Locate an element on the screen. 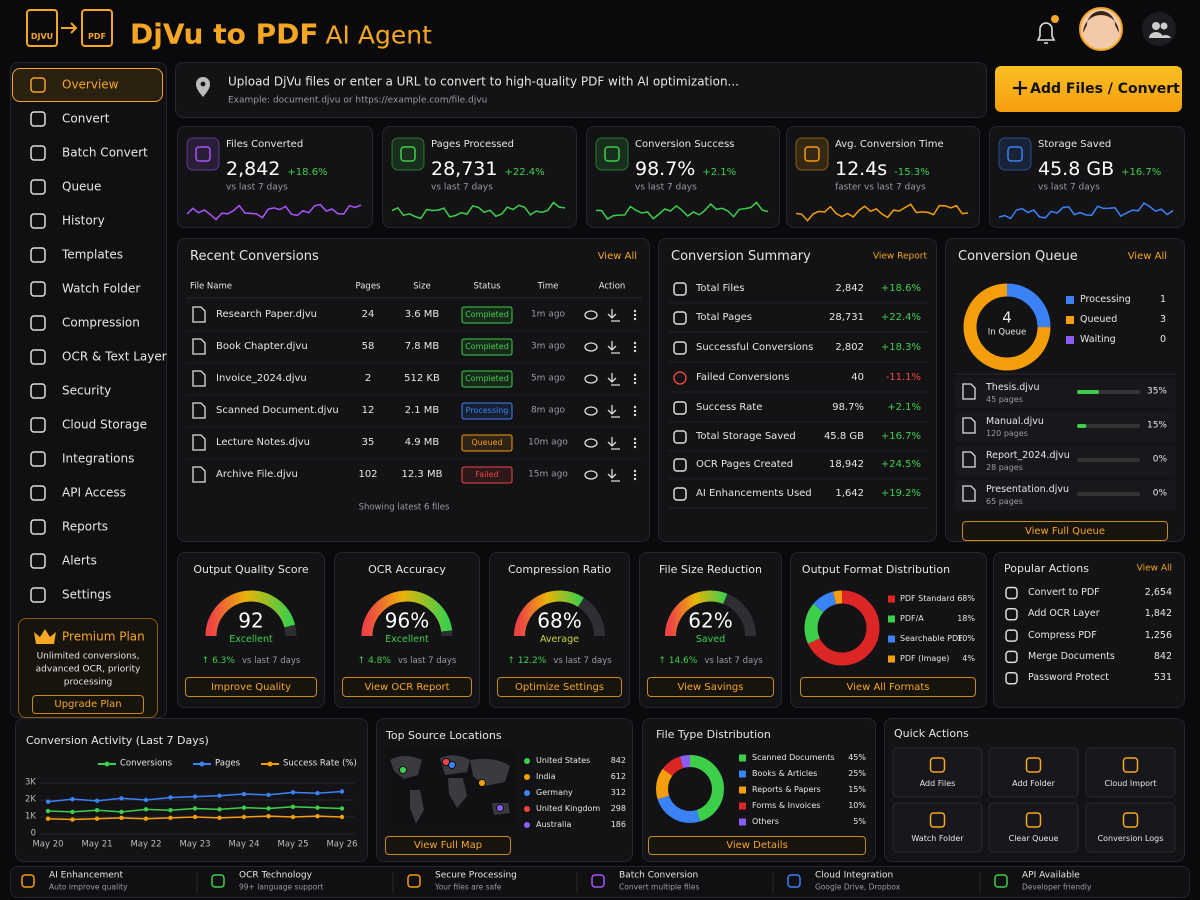  view-formats-button: View All Formats is located at coordinates (888, 687).